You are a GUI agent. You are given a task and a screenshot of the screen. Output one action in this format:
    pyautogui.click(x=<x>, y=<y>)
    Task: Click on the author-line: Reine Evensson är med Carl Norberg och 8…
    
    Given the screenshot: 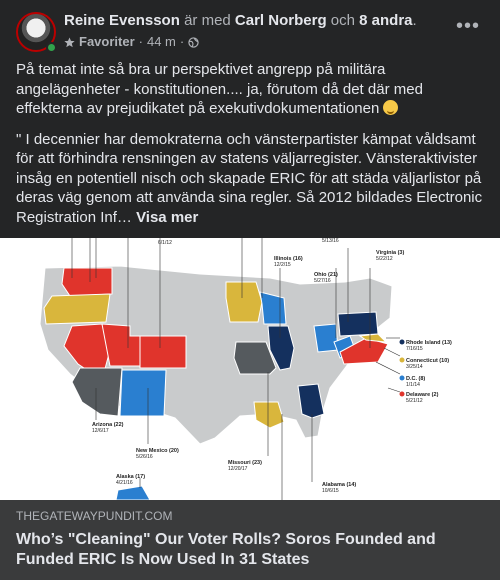 What is the action you would take?
    pyautogui.click(x=240, y=21)
    